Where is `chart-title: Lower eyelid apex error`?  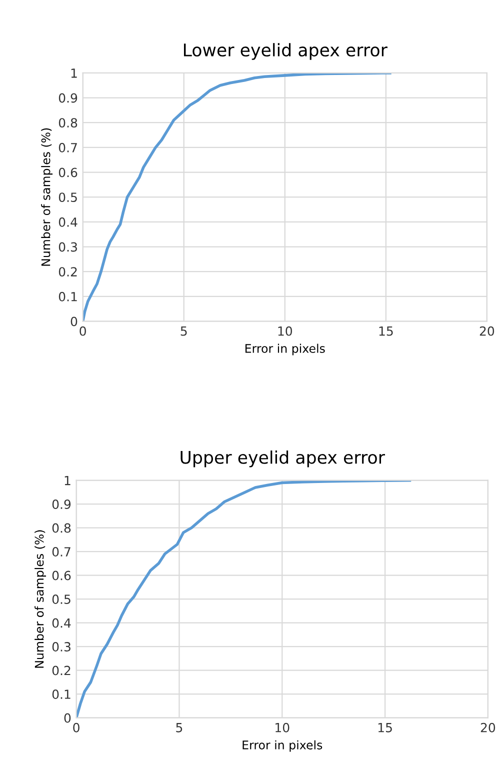 chart-title: Lower eyelid apex error is located at coordinates (286, 51).